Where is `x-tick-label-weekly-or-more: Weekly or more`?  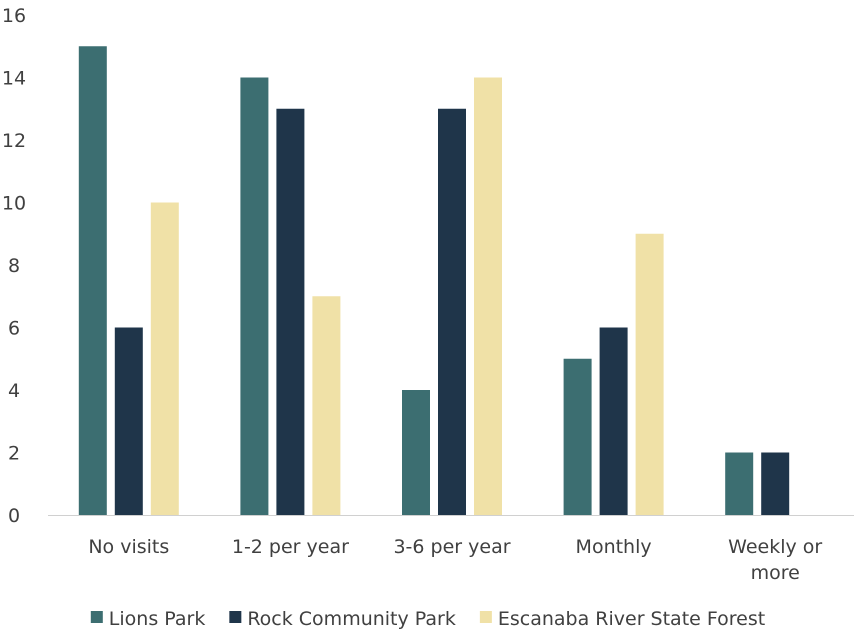
x-tick-label-weekly-or-more: Weekly or more is located at coordinates (775, 560).